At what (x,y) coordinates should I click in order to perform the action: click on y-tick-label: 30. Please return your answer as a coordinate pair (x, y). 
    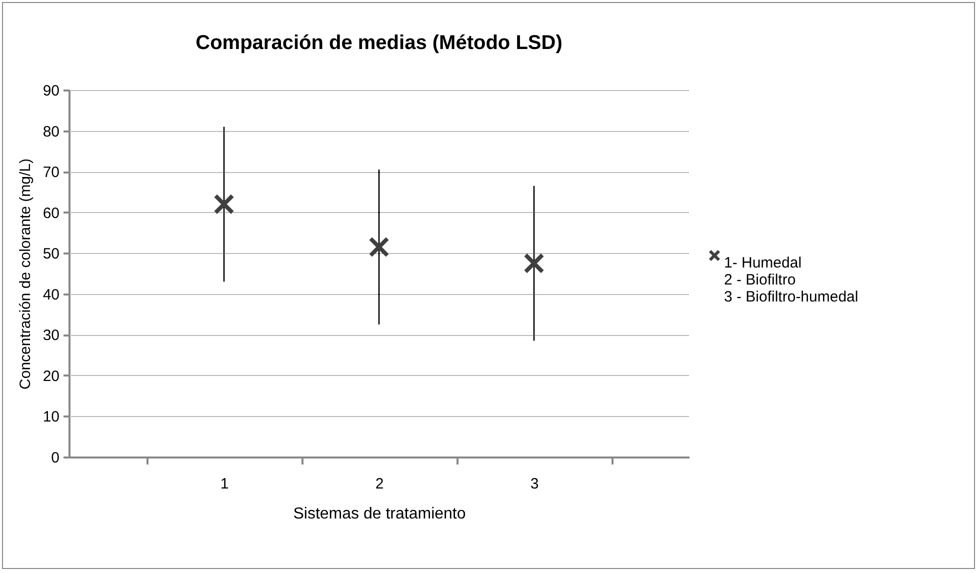
    Looking at the image, I should click on (51, 335).